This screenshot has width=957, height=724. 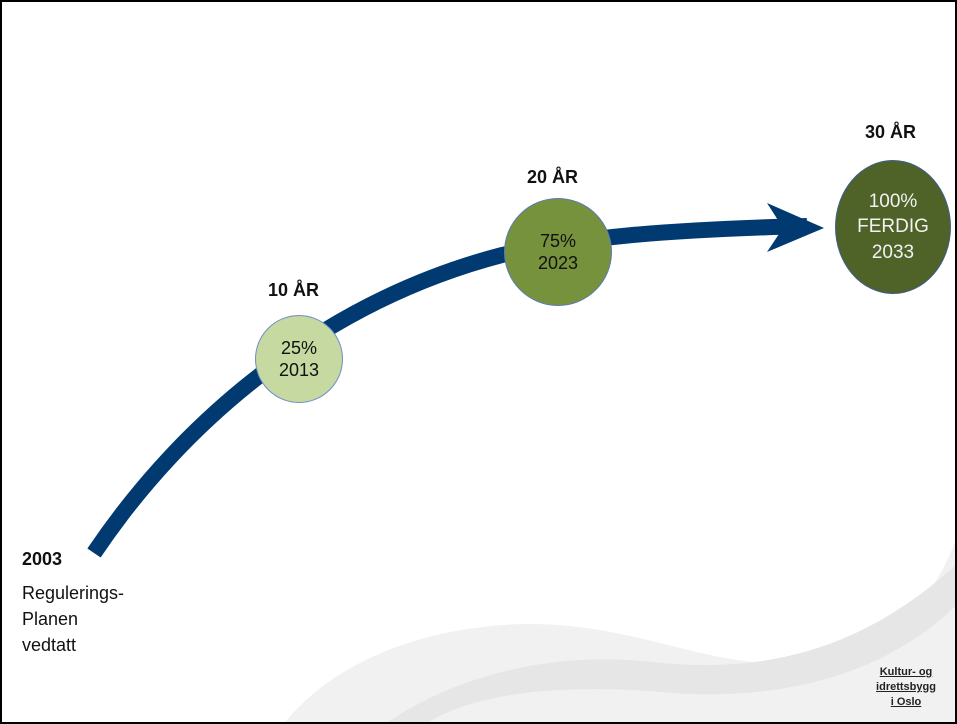 I want to click on start-line-3: vedtatt, so click(x=49, y=645).